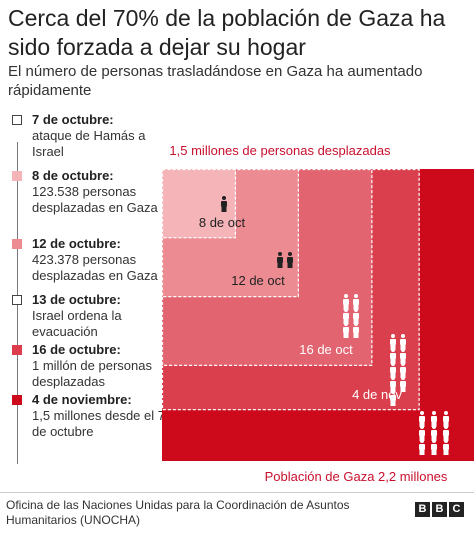 Image resolution: width=474 pixels, height=533 pixels. Describe the element at coordinates (95, 267) in the screenshot. I see `timeline-desc: 423.378 personas desplazadas en Gaza` at that location.